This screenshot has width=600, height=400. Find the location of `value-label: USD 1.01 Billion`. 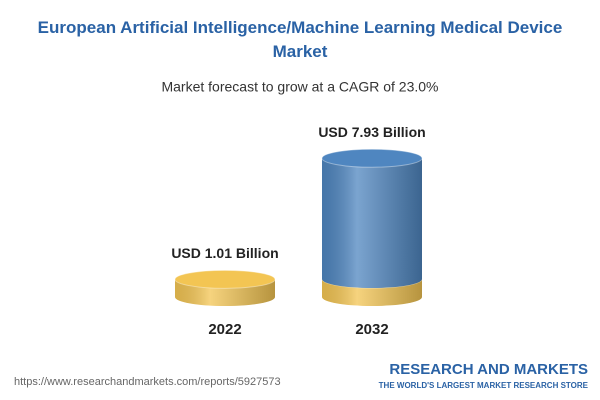

value-label: USD 1.01 Billion is located at coordinates (224, 253).